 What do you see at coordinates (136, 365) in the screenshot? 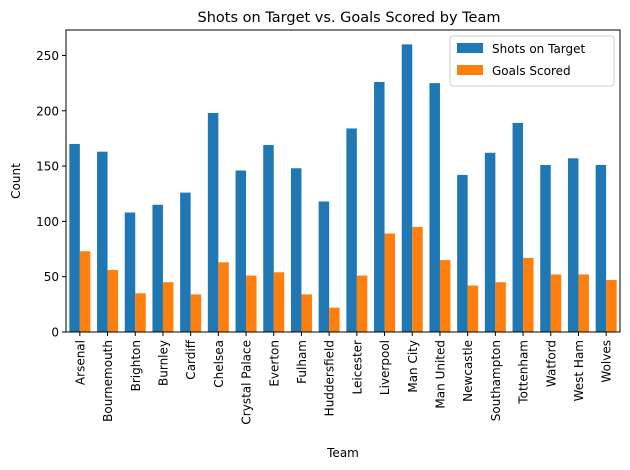
I see `x-tick-label: Brighton` at bounding box center [136, 365].